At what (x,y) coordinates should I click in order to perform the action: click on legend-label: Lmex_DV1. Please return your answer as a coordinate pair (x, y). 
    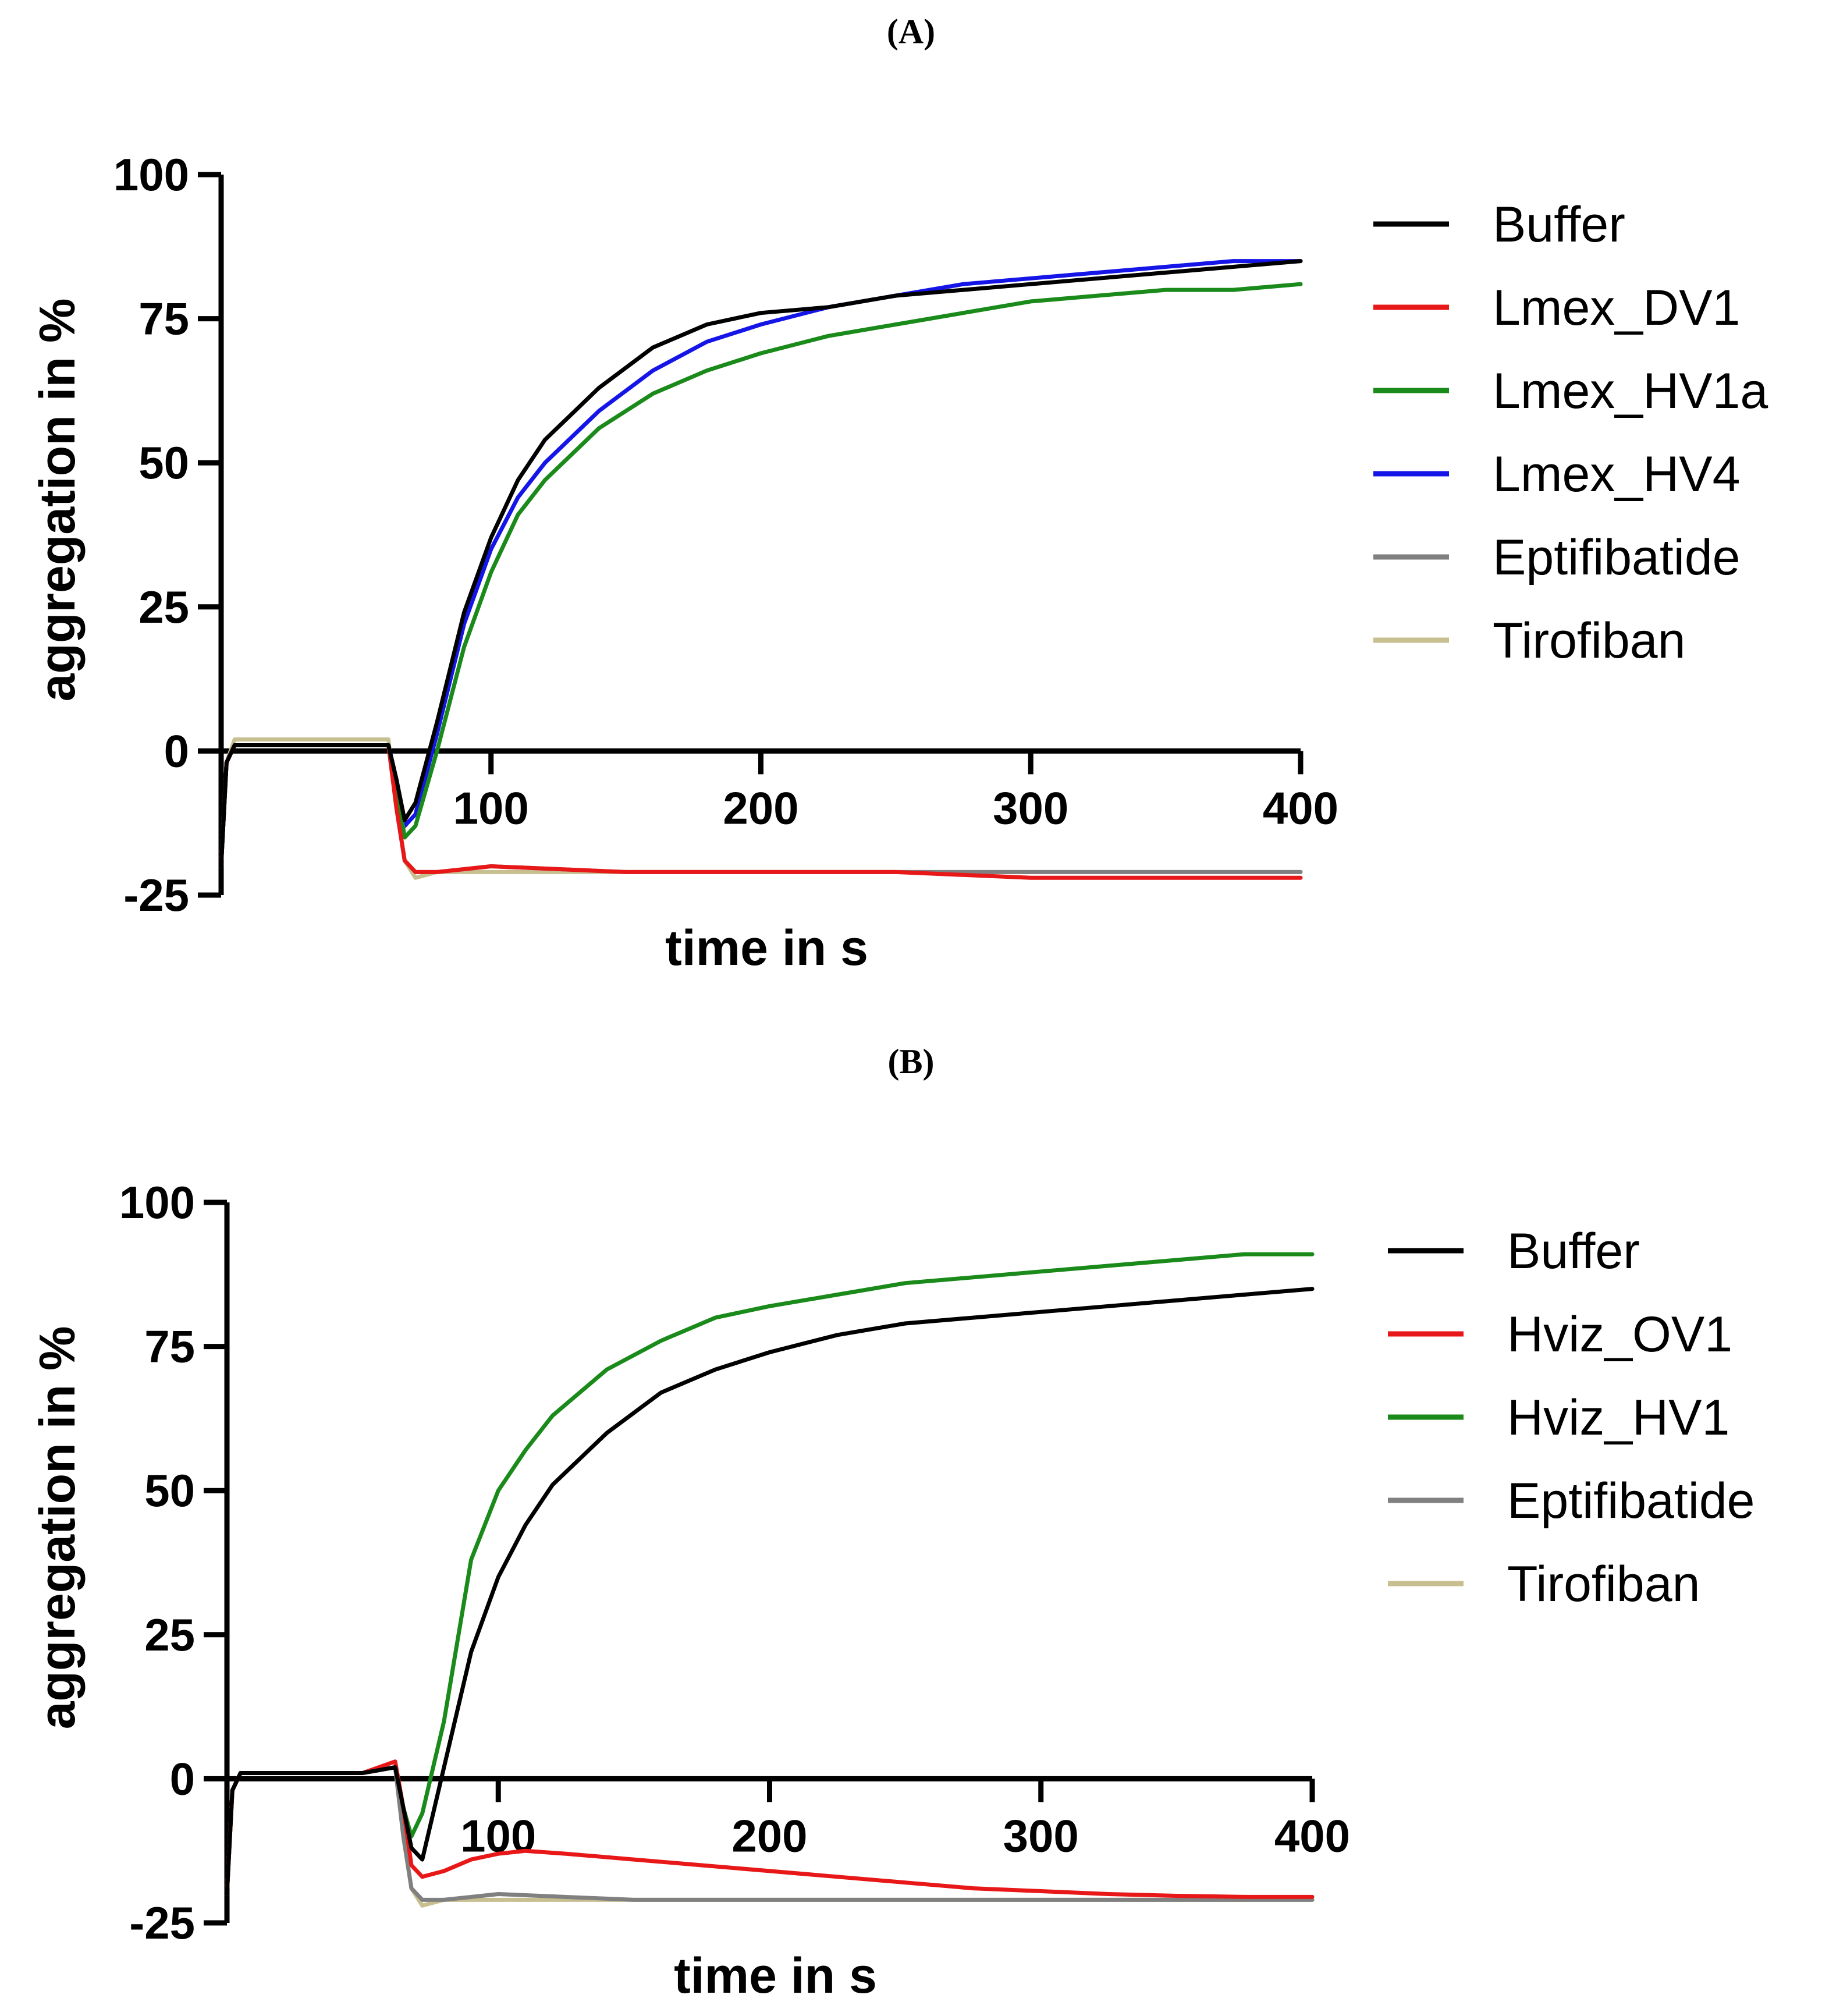
    Looking at the image, I should click on (1616, 308).